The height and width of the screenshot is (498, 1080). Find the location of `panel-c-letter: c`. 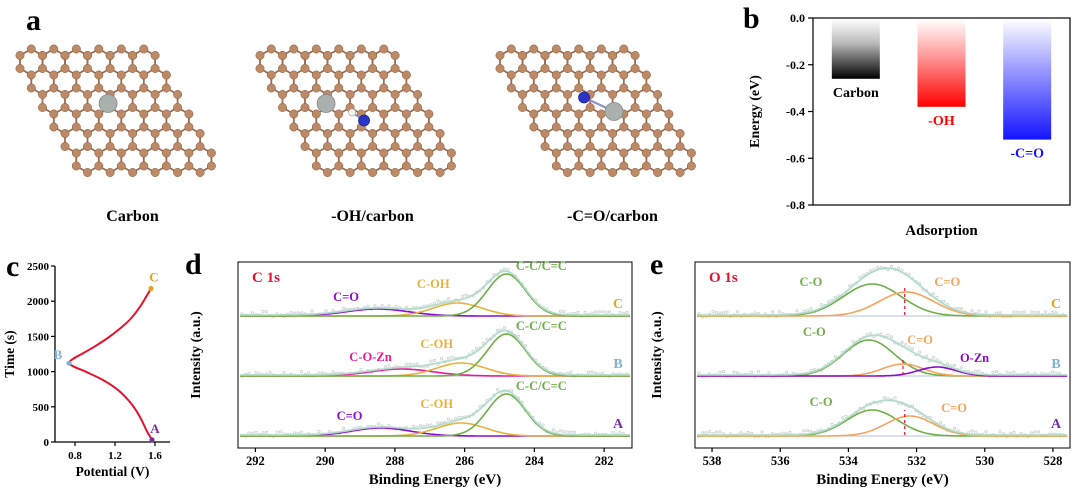

panel-c-letter: c is located at coordinates (13, 266).